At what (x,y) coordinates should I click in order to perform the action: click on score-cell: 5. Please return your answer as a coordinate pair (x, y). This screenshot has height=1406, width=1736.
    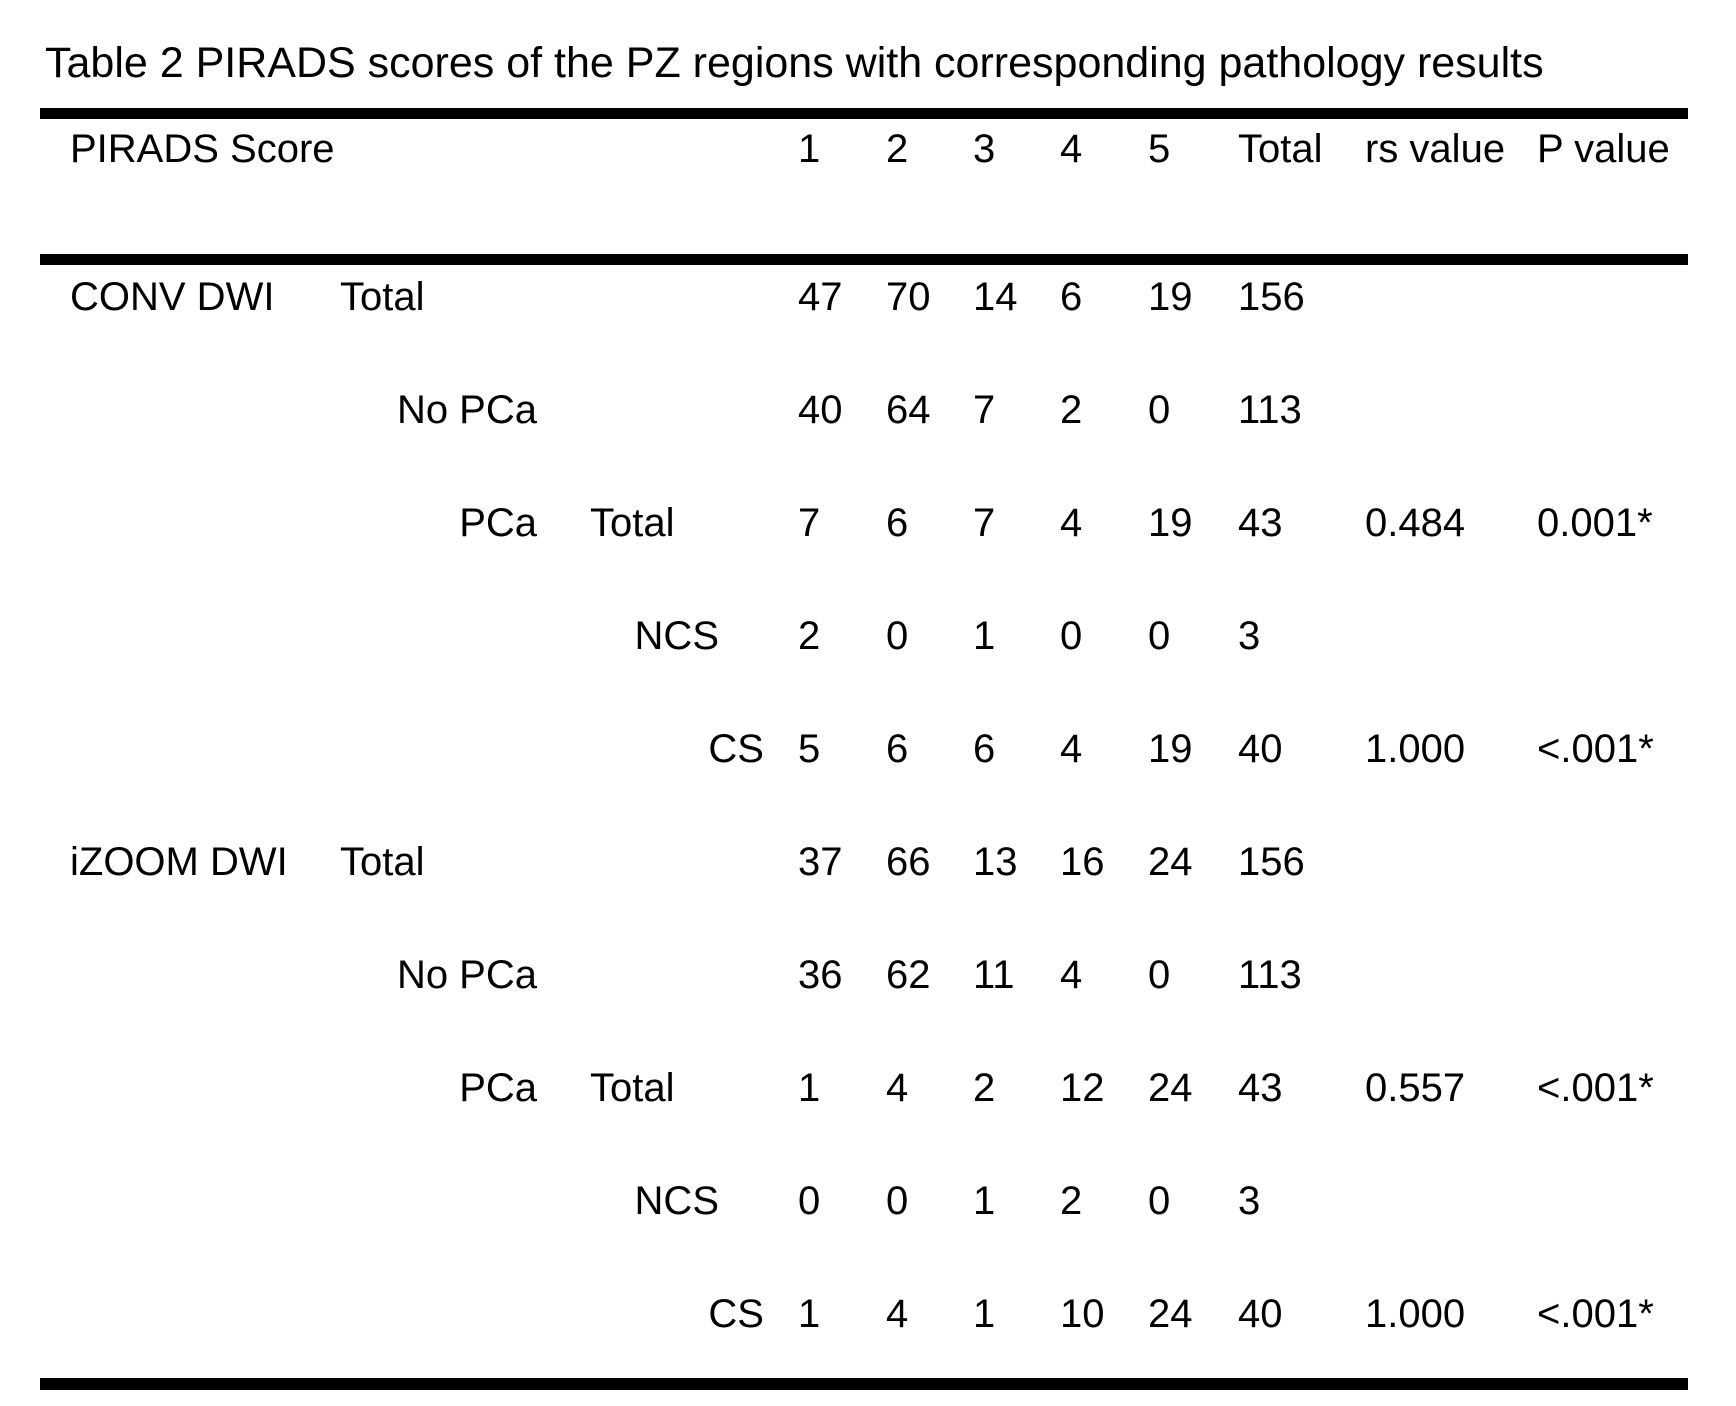
    Looking at the image, I should click on (809, 749).